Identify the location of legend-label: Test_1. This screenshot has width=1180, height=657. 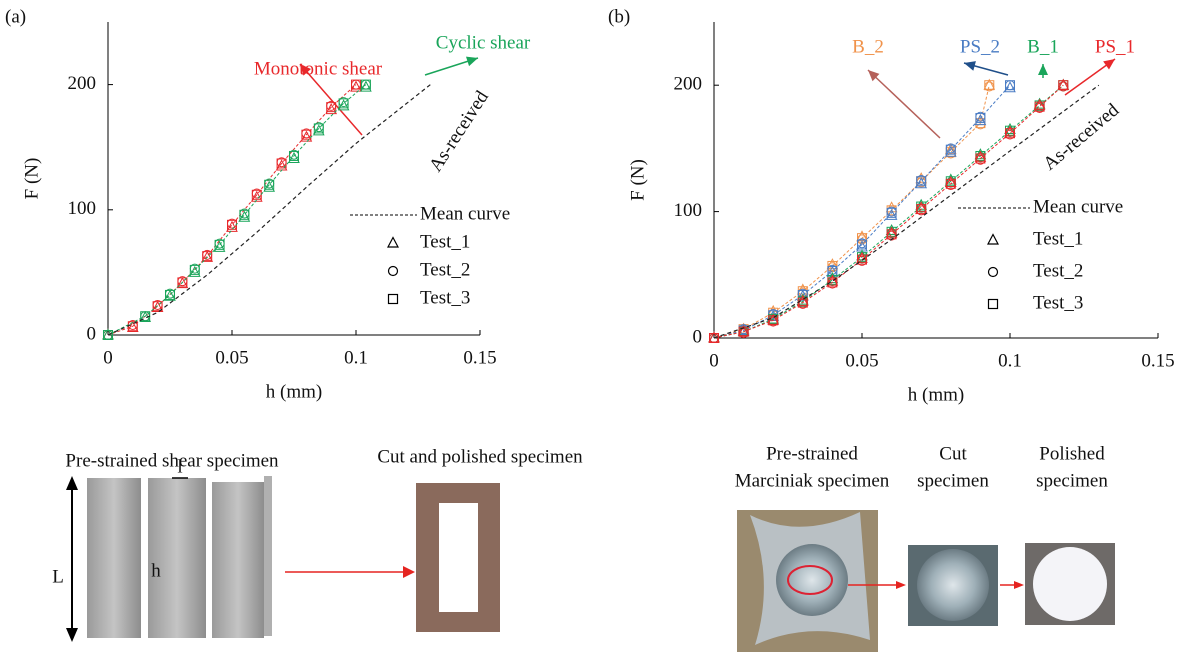
(445, 241).